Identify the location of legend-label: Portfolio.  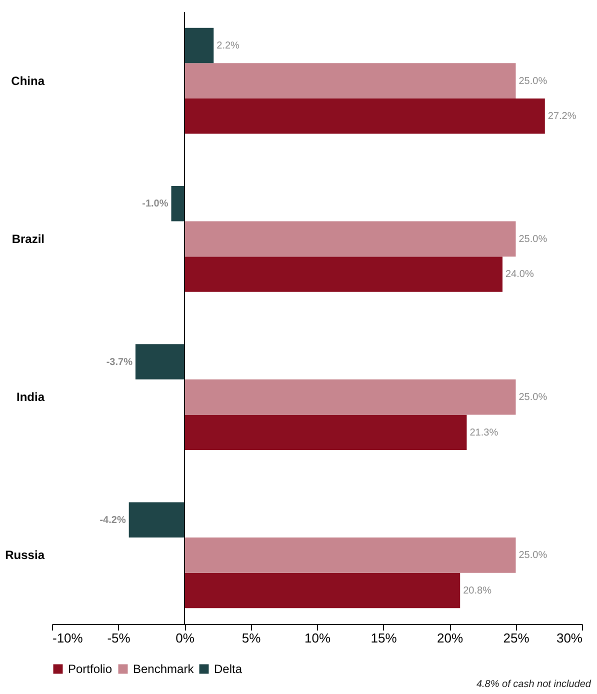
(90, 669).